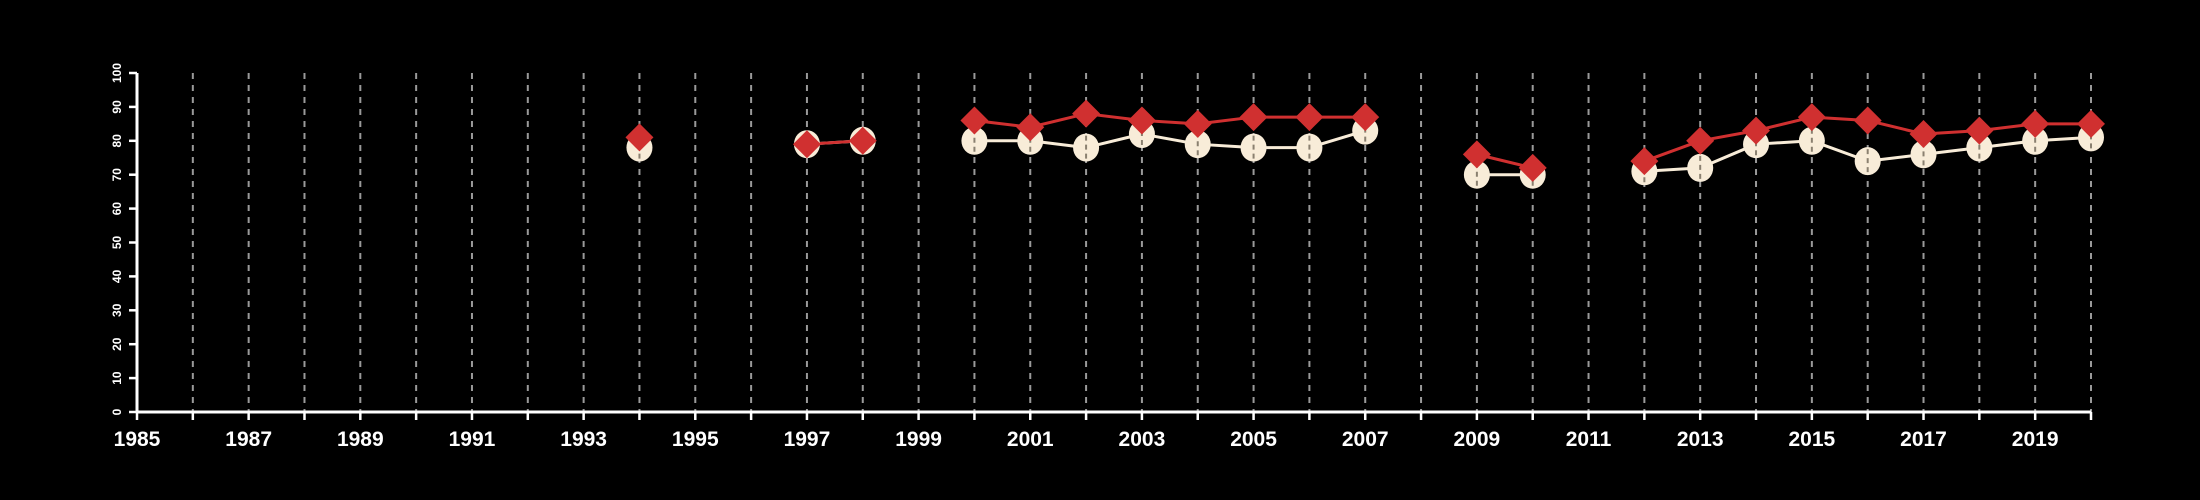  I want to click on series-markers, so click(1365, 144).